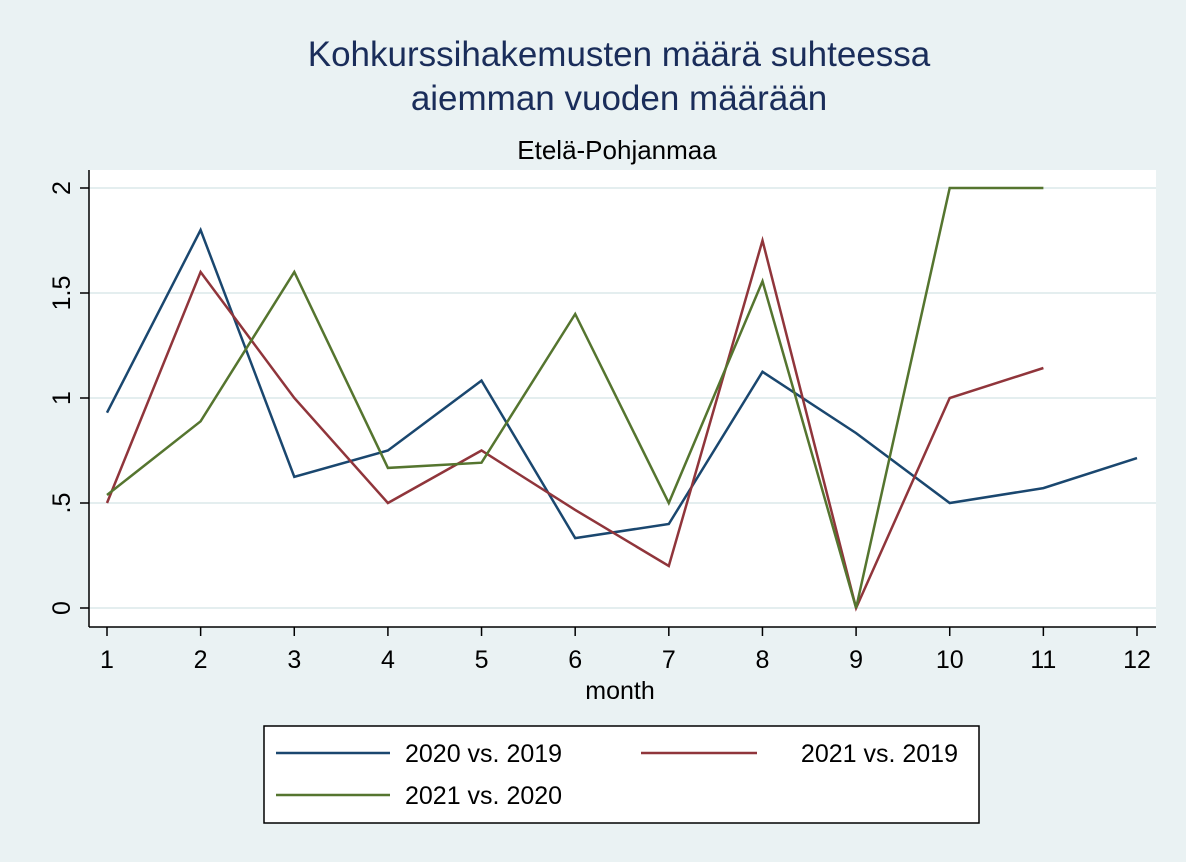 This screenshot has width=1186, height=862. What do you see at coordinates (107, 660) in the screenshot?
I see `x-tick-label: 1` at bounding box center [107, 660].